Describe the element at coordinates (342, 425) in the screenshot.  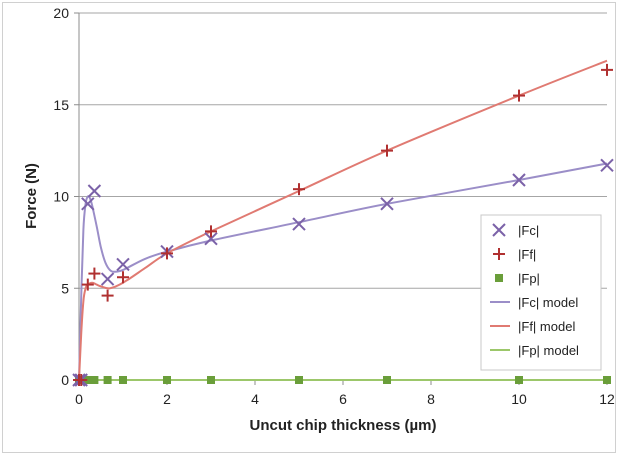
I see `x-axis-title: Uncut chip thickness (µm)` at that location.